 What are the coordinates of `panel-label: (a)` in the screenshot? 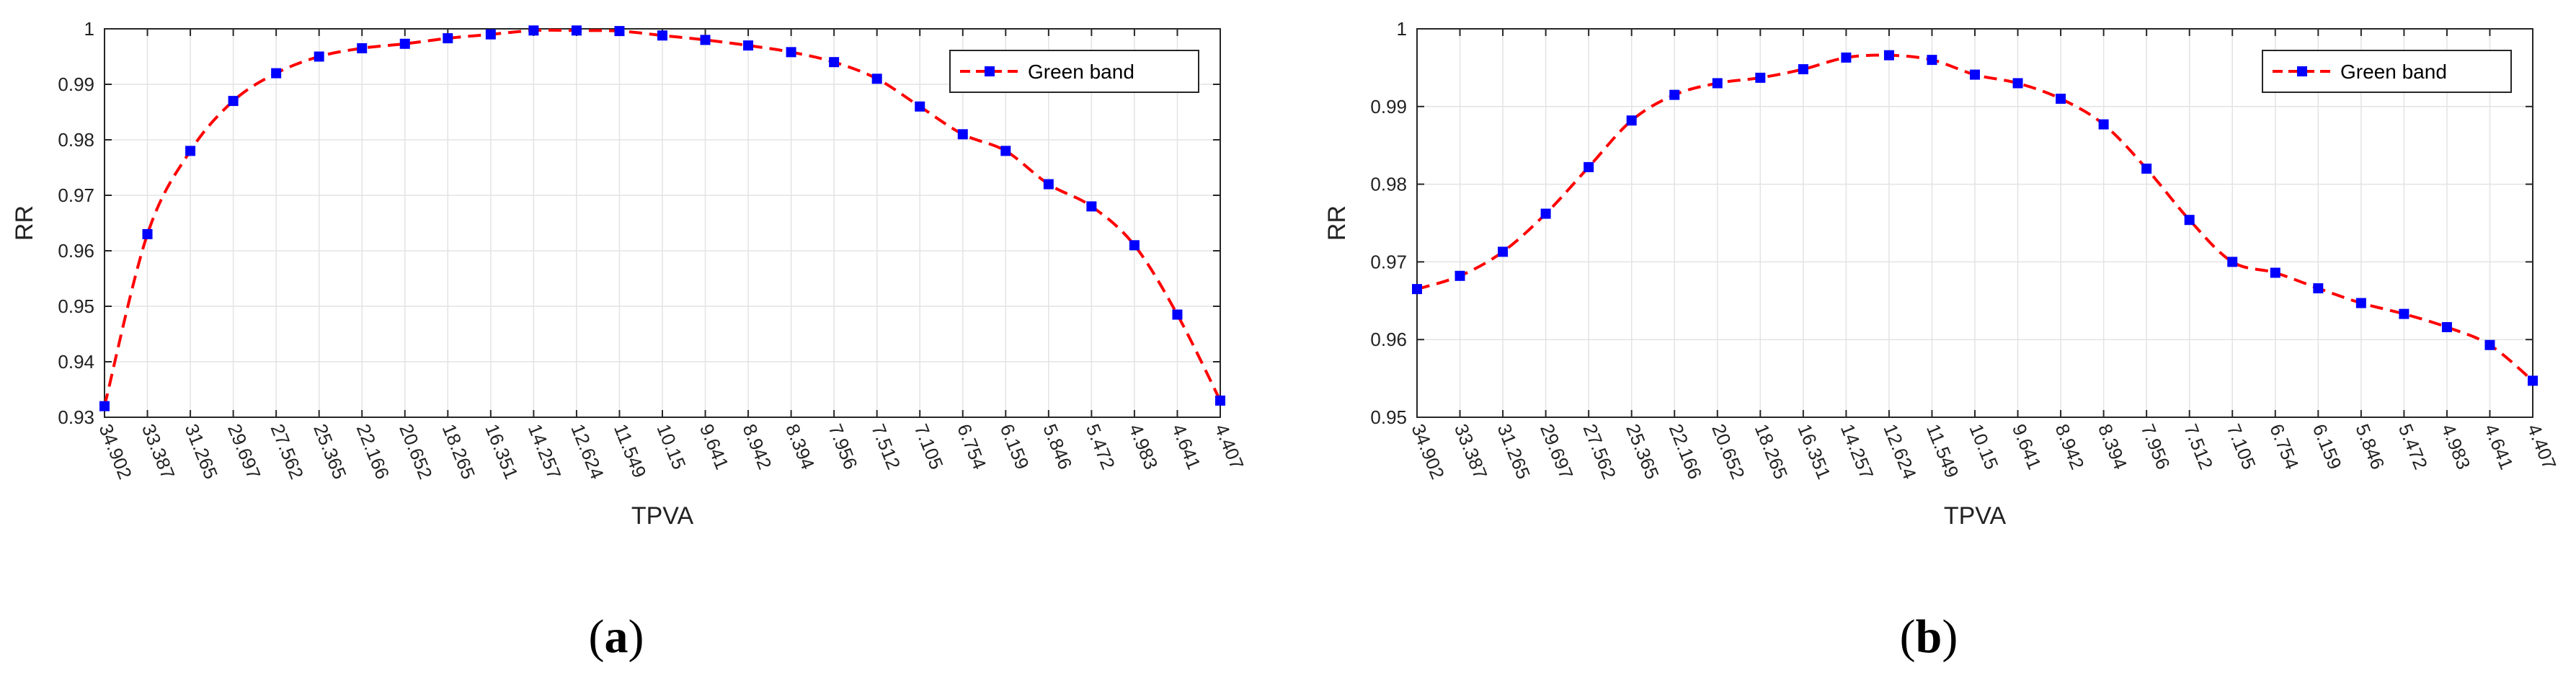 It's located at (616, 636).